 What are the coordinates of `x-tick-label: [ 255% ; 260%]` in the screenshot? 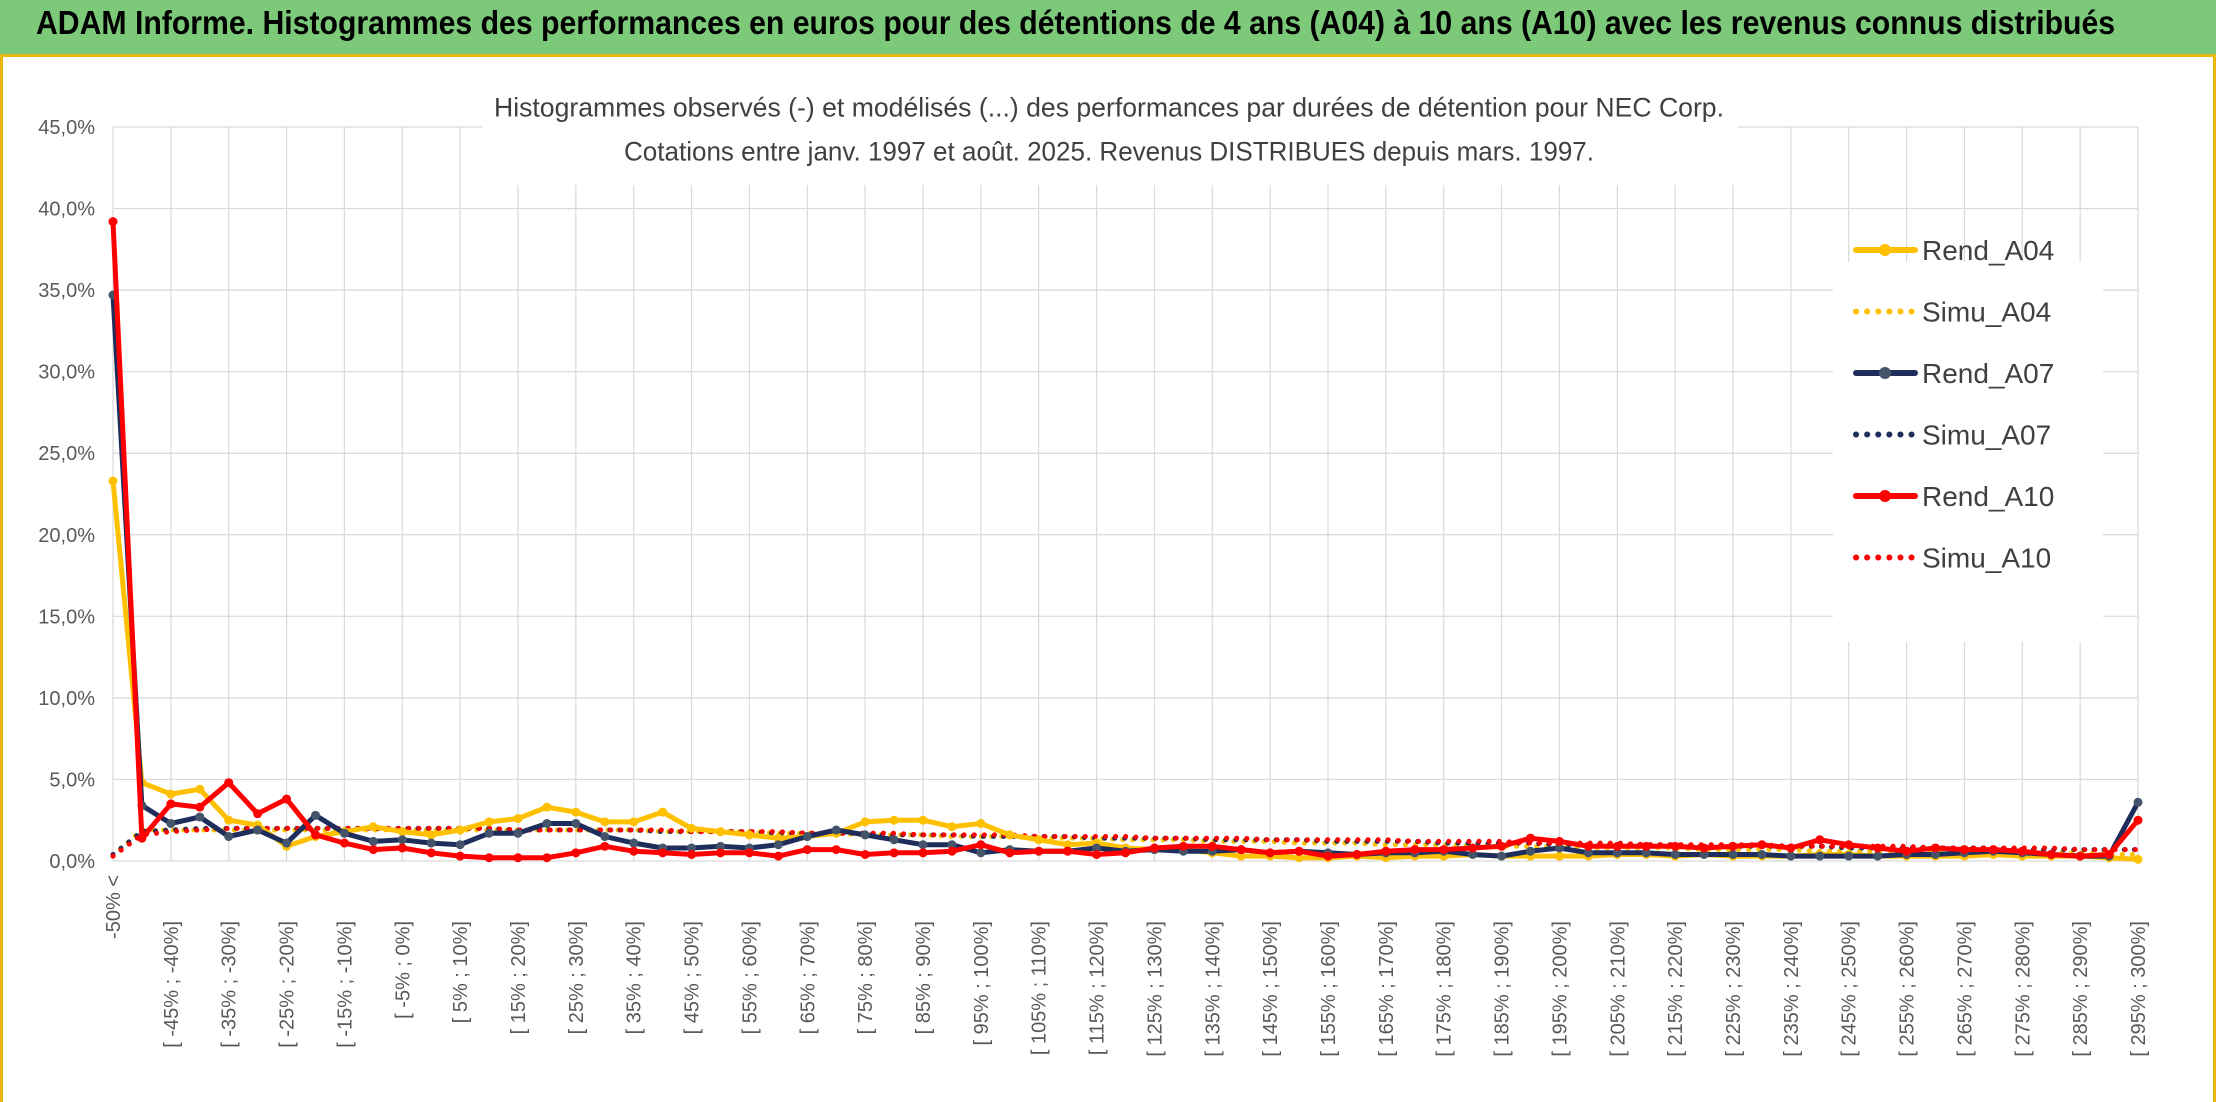 It's located at (1908, 989).